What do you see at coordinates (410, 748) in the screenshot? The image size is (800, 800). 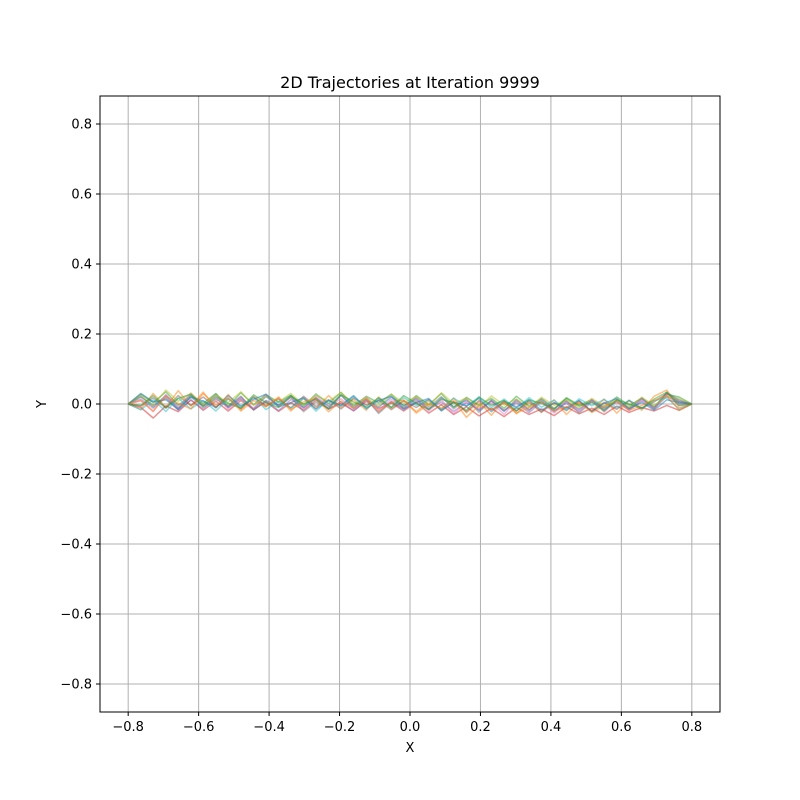 I see `x-axis-label: X` at bounding box center [410, 748].